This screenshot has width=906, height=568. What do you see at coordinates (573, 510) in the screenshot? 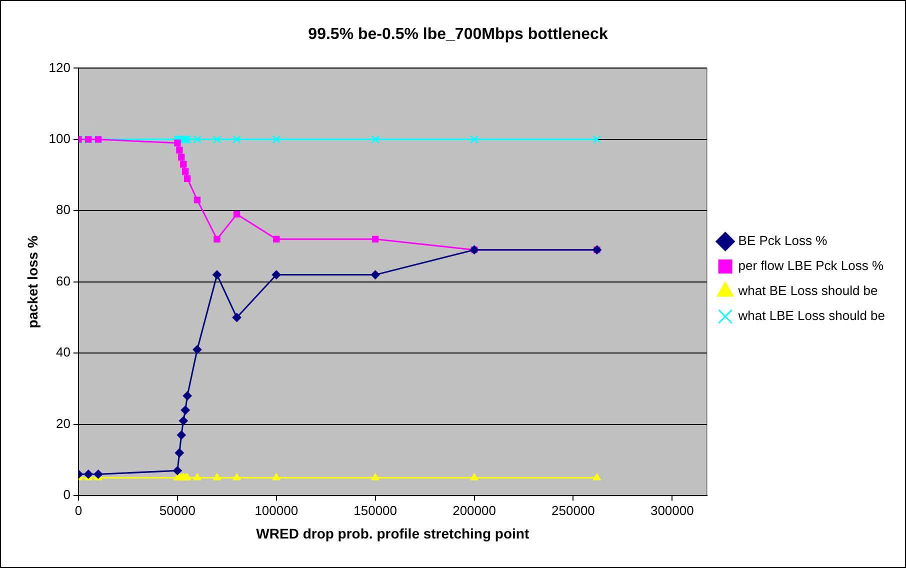
I see `x-tick-label: 250000` at bounding box center [573, 510].